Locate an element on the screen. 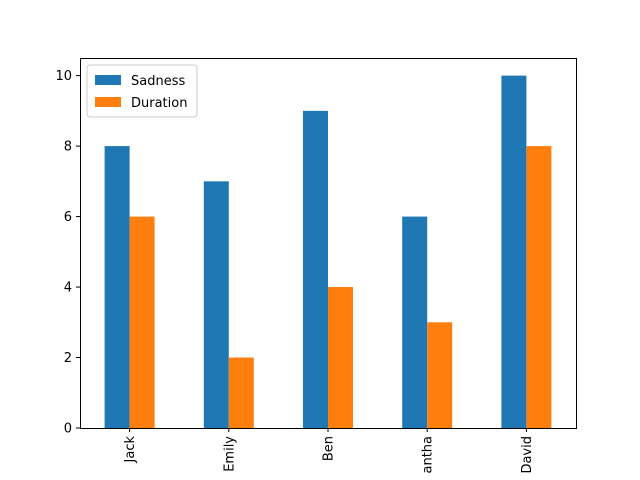 The height and width of the screenshot is (480, 640). legend: Sadness Duration is located at coordinates (142, 91).